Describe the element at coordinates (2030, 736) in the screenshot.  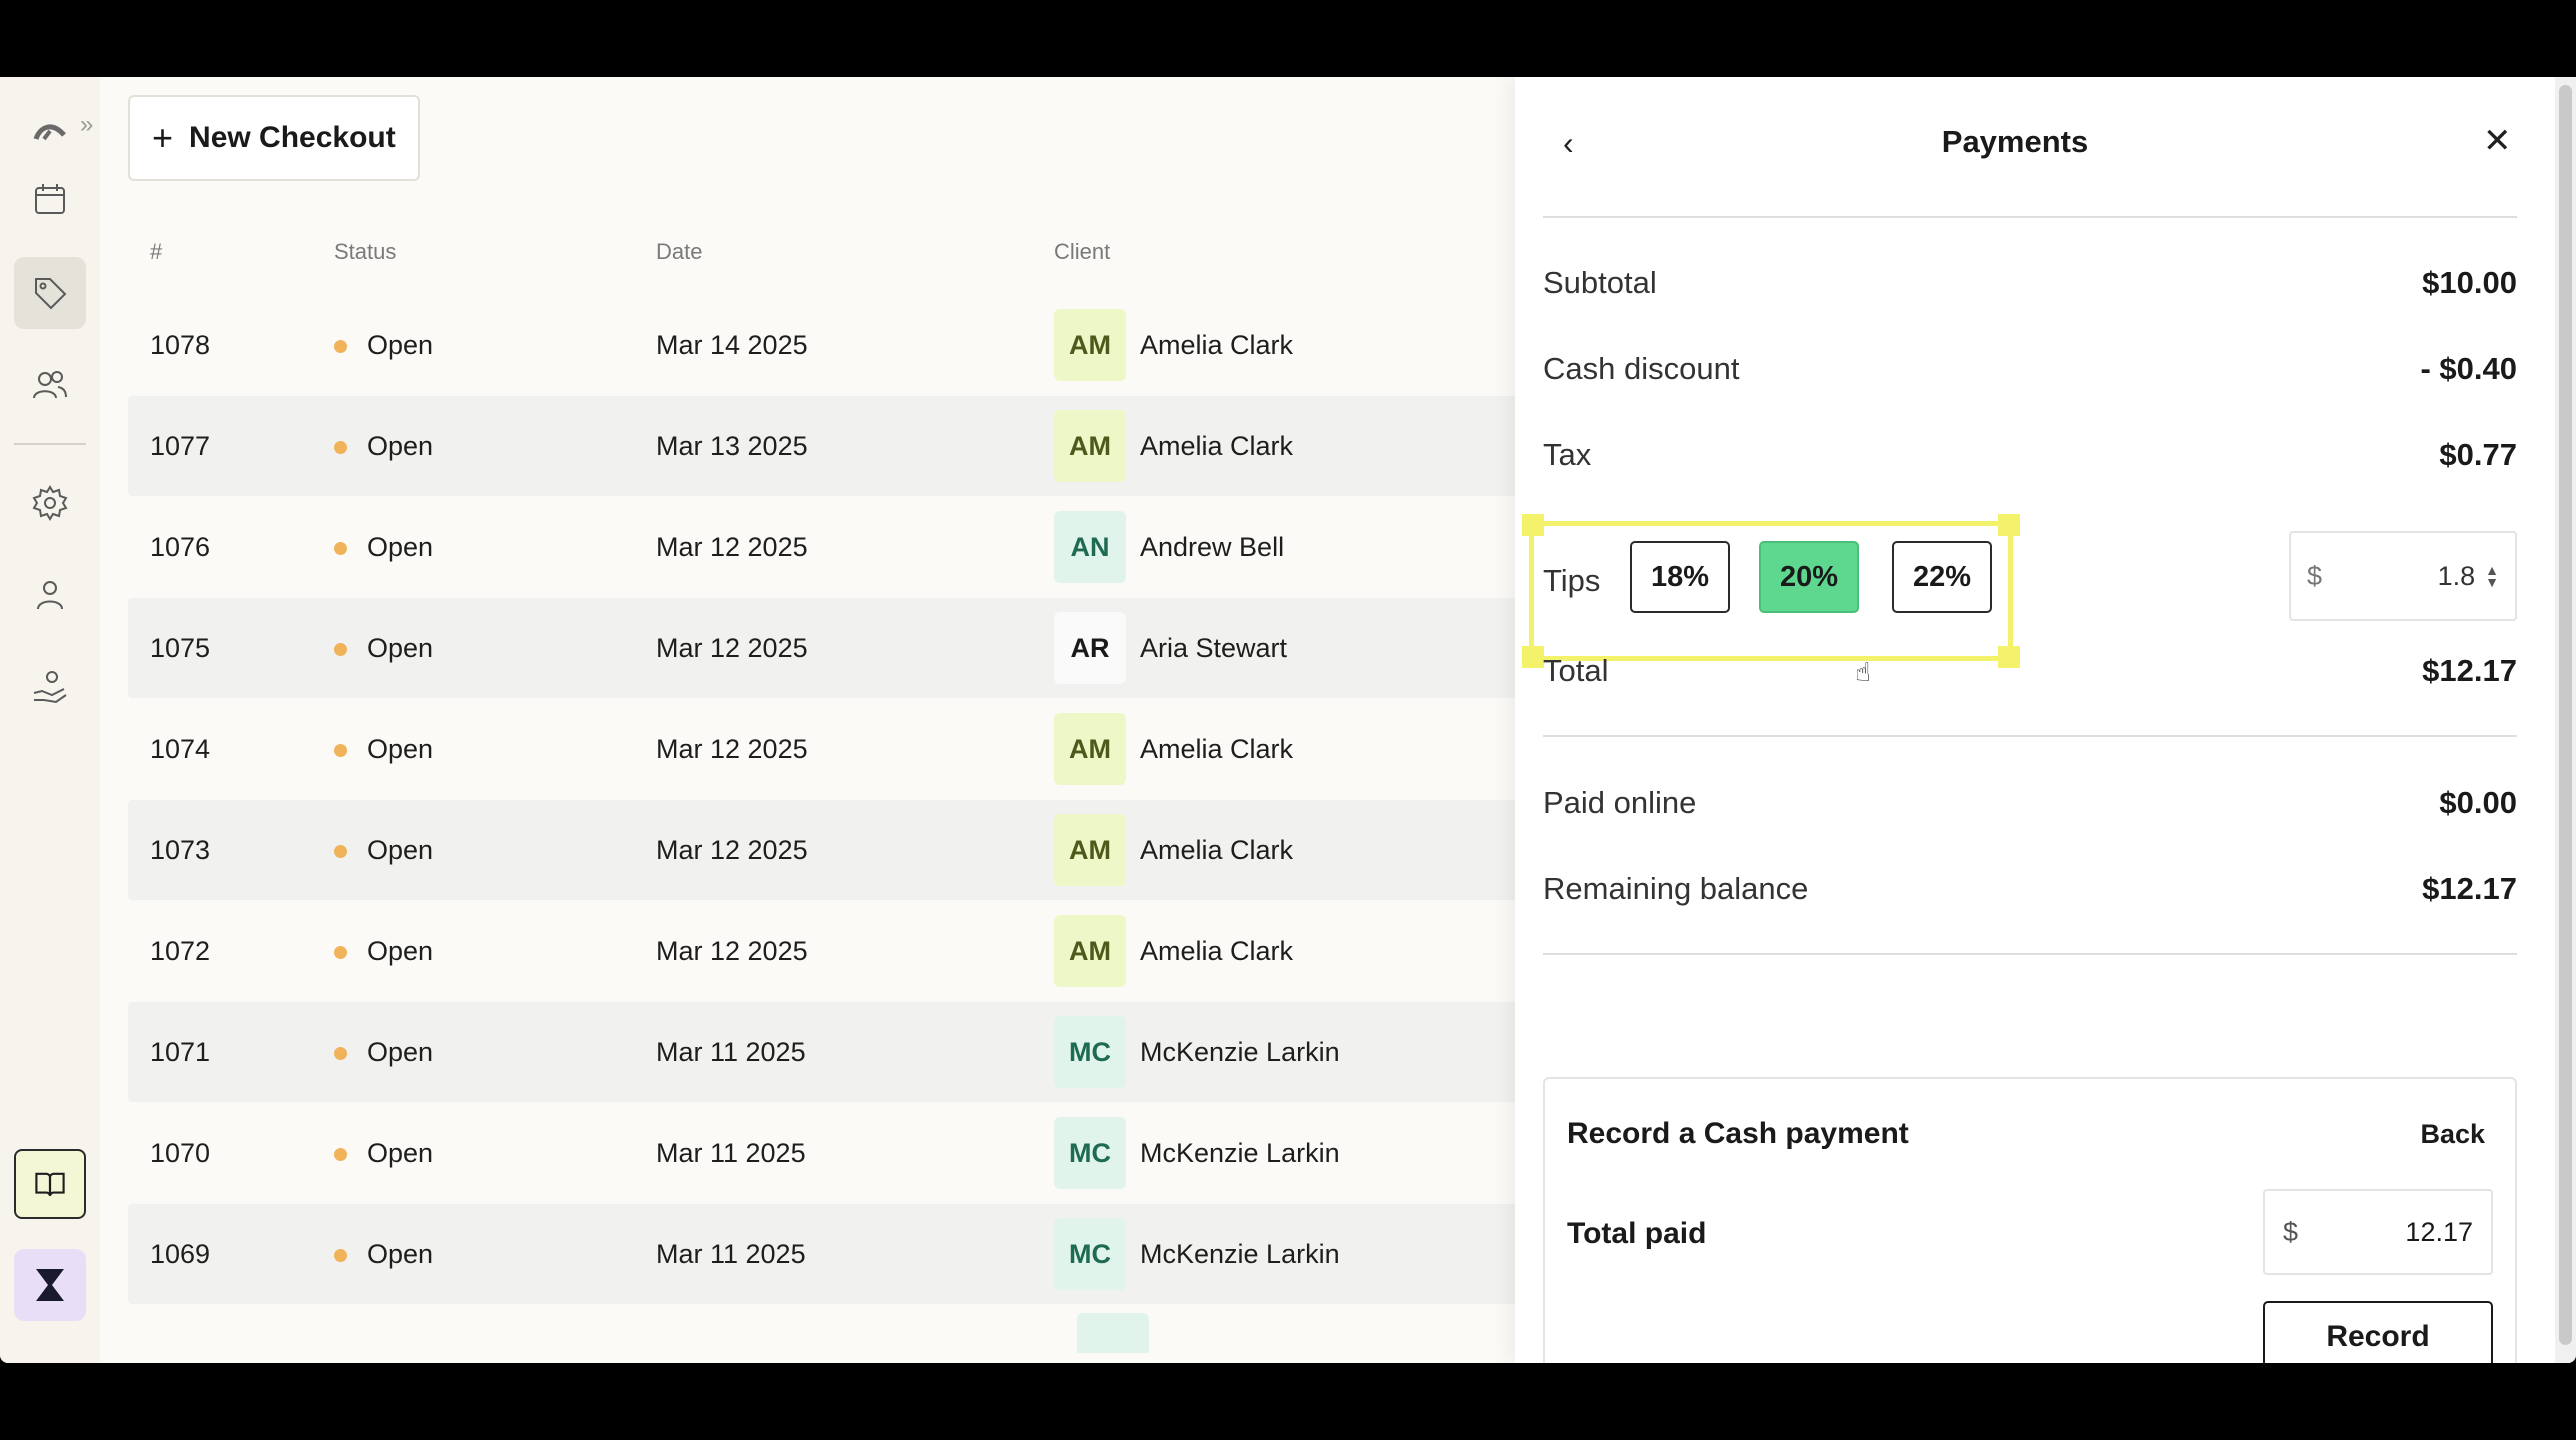
I see `divider` at that location.